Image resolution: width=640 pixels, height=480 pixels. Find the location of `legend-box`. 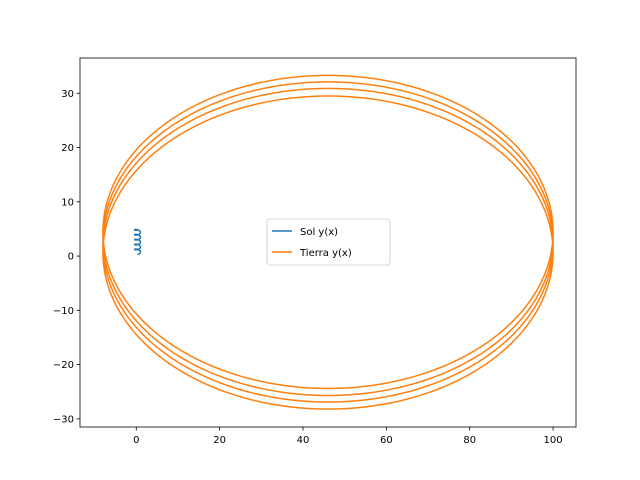

legend-box is located at coordinates (328, 242).